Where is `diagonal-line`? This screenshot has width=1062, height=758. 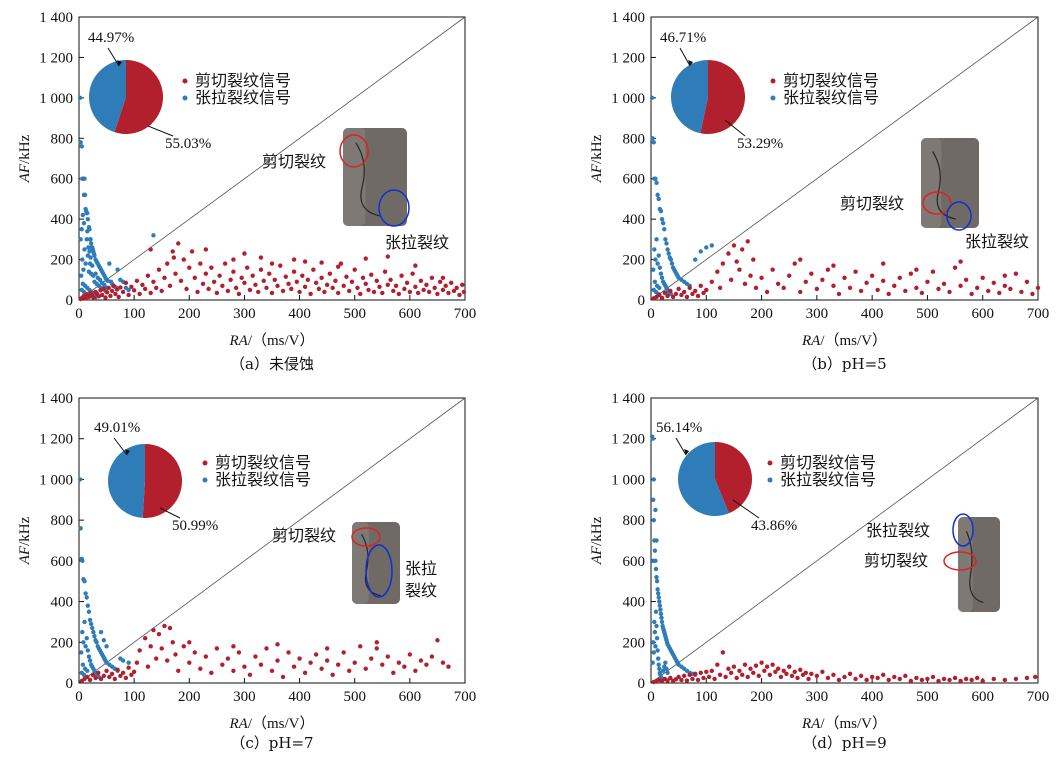 diagonal-line is located at coordinates (844, 158).